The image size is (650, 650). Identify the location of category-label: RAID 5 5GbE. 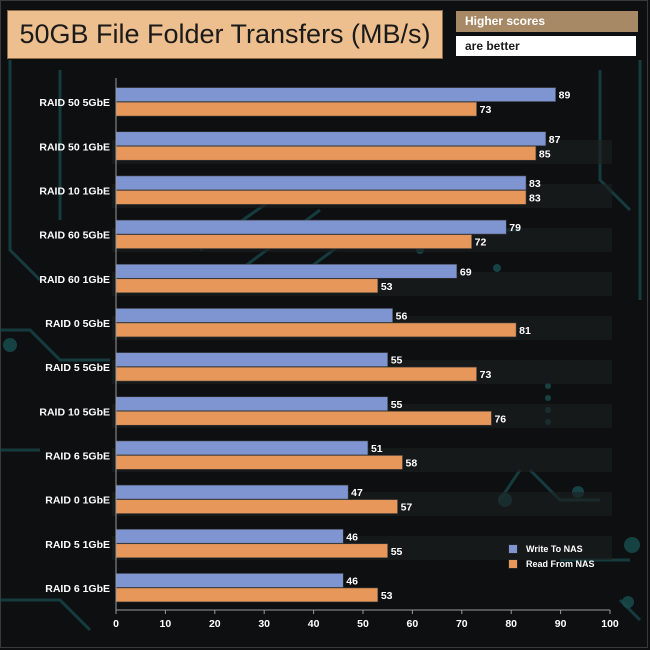
(77, 368).